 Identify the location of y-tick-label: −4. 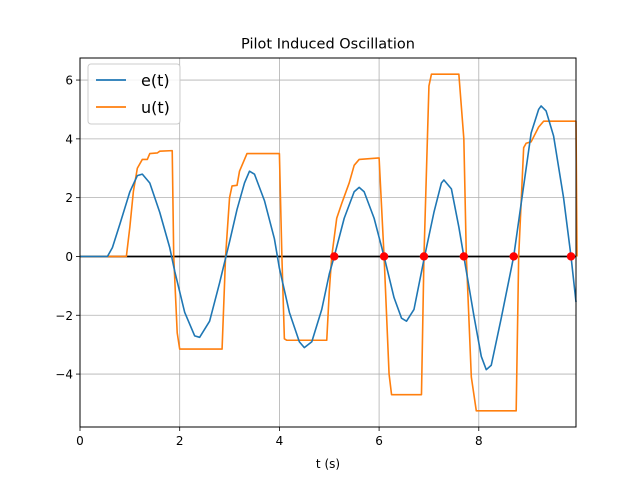
(64, 375).